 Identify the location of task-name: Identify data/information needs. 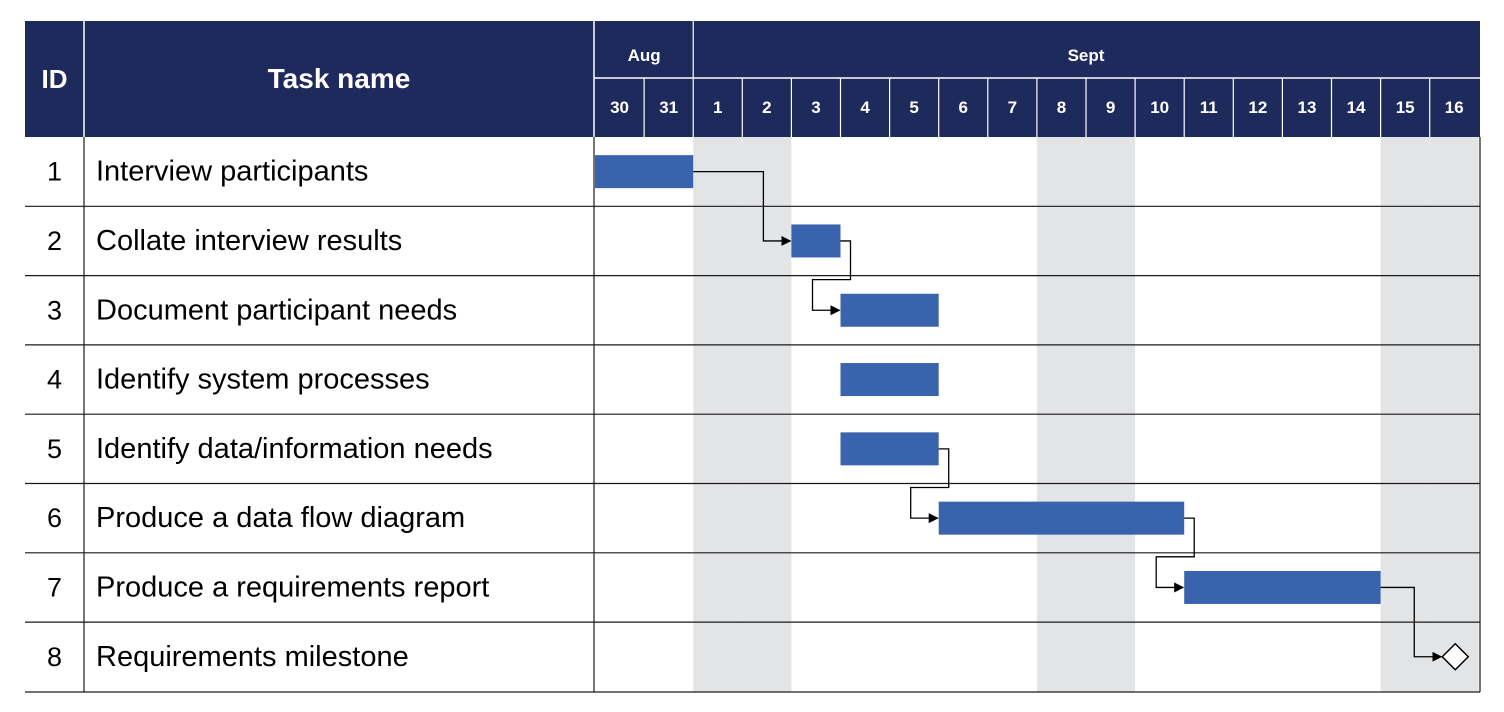
(294, 449).